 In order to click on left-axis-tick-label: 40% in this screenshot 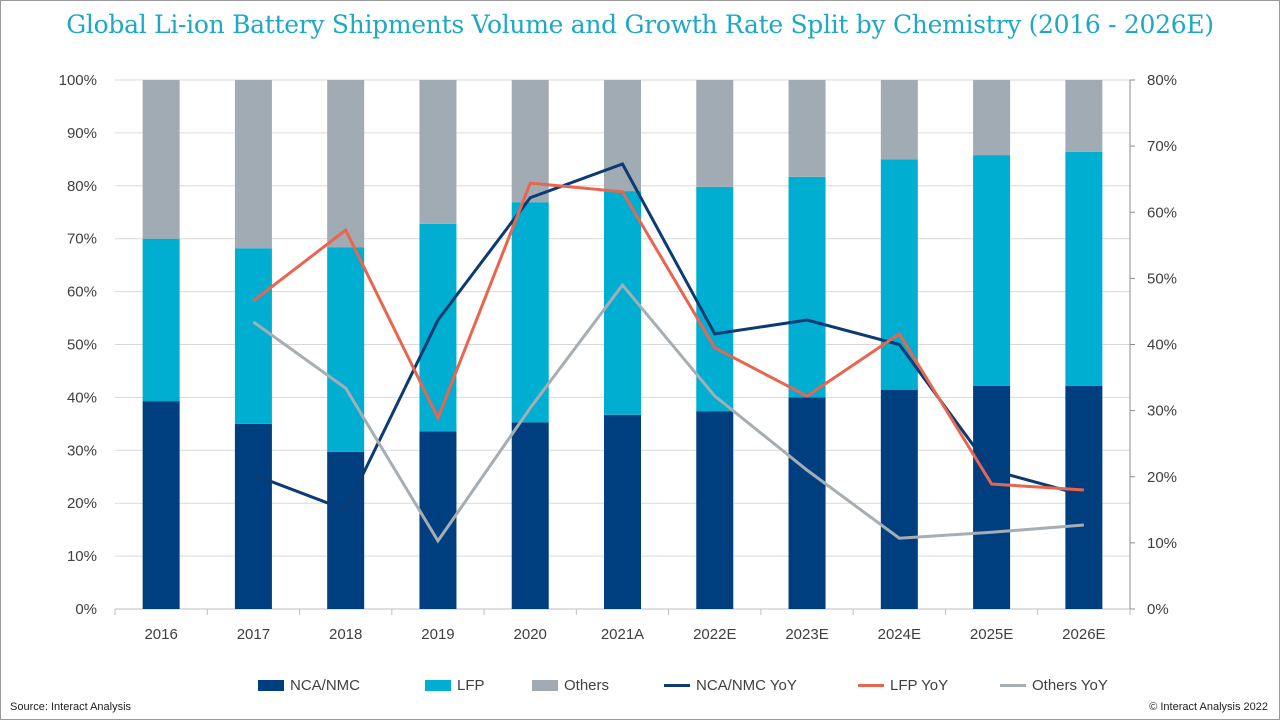, I will do `click(82, 397)`.